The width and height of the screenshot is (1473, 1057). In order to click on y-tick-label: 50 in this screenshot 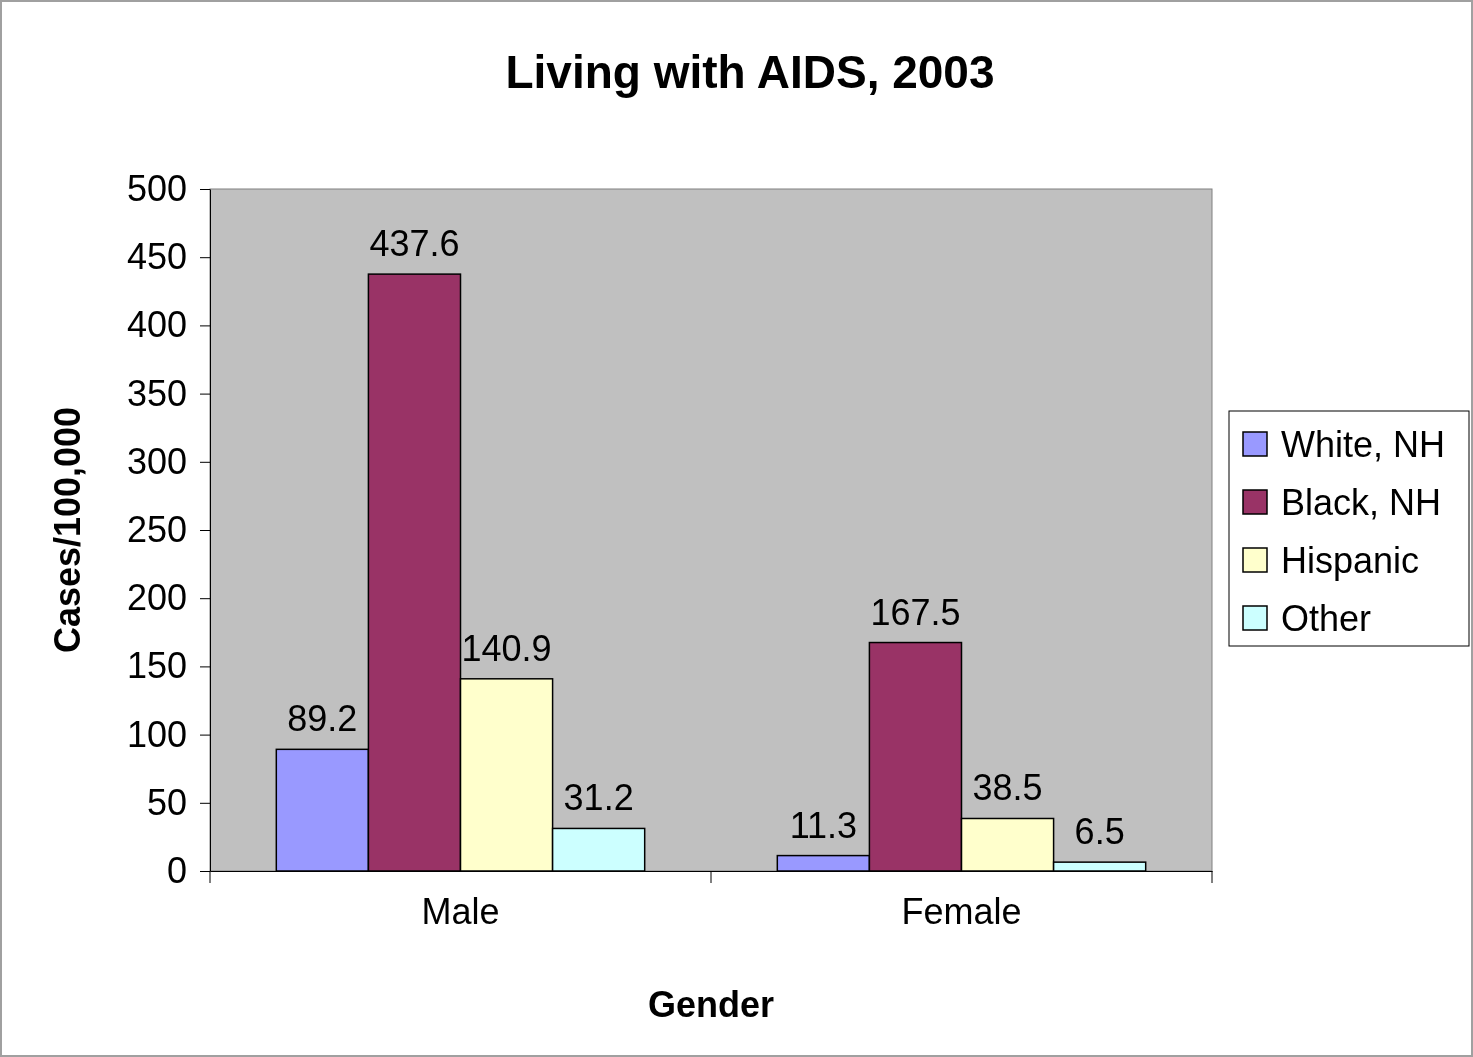, I will do `click(166, 802)`.